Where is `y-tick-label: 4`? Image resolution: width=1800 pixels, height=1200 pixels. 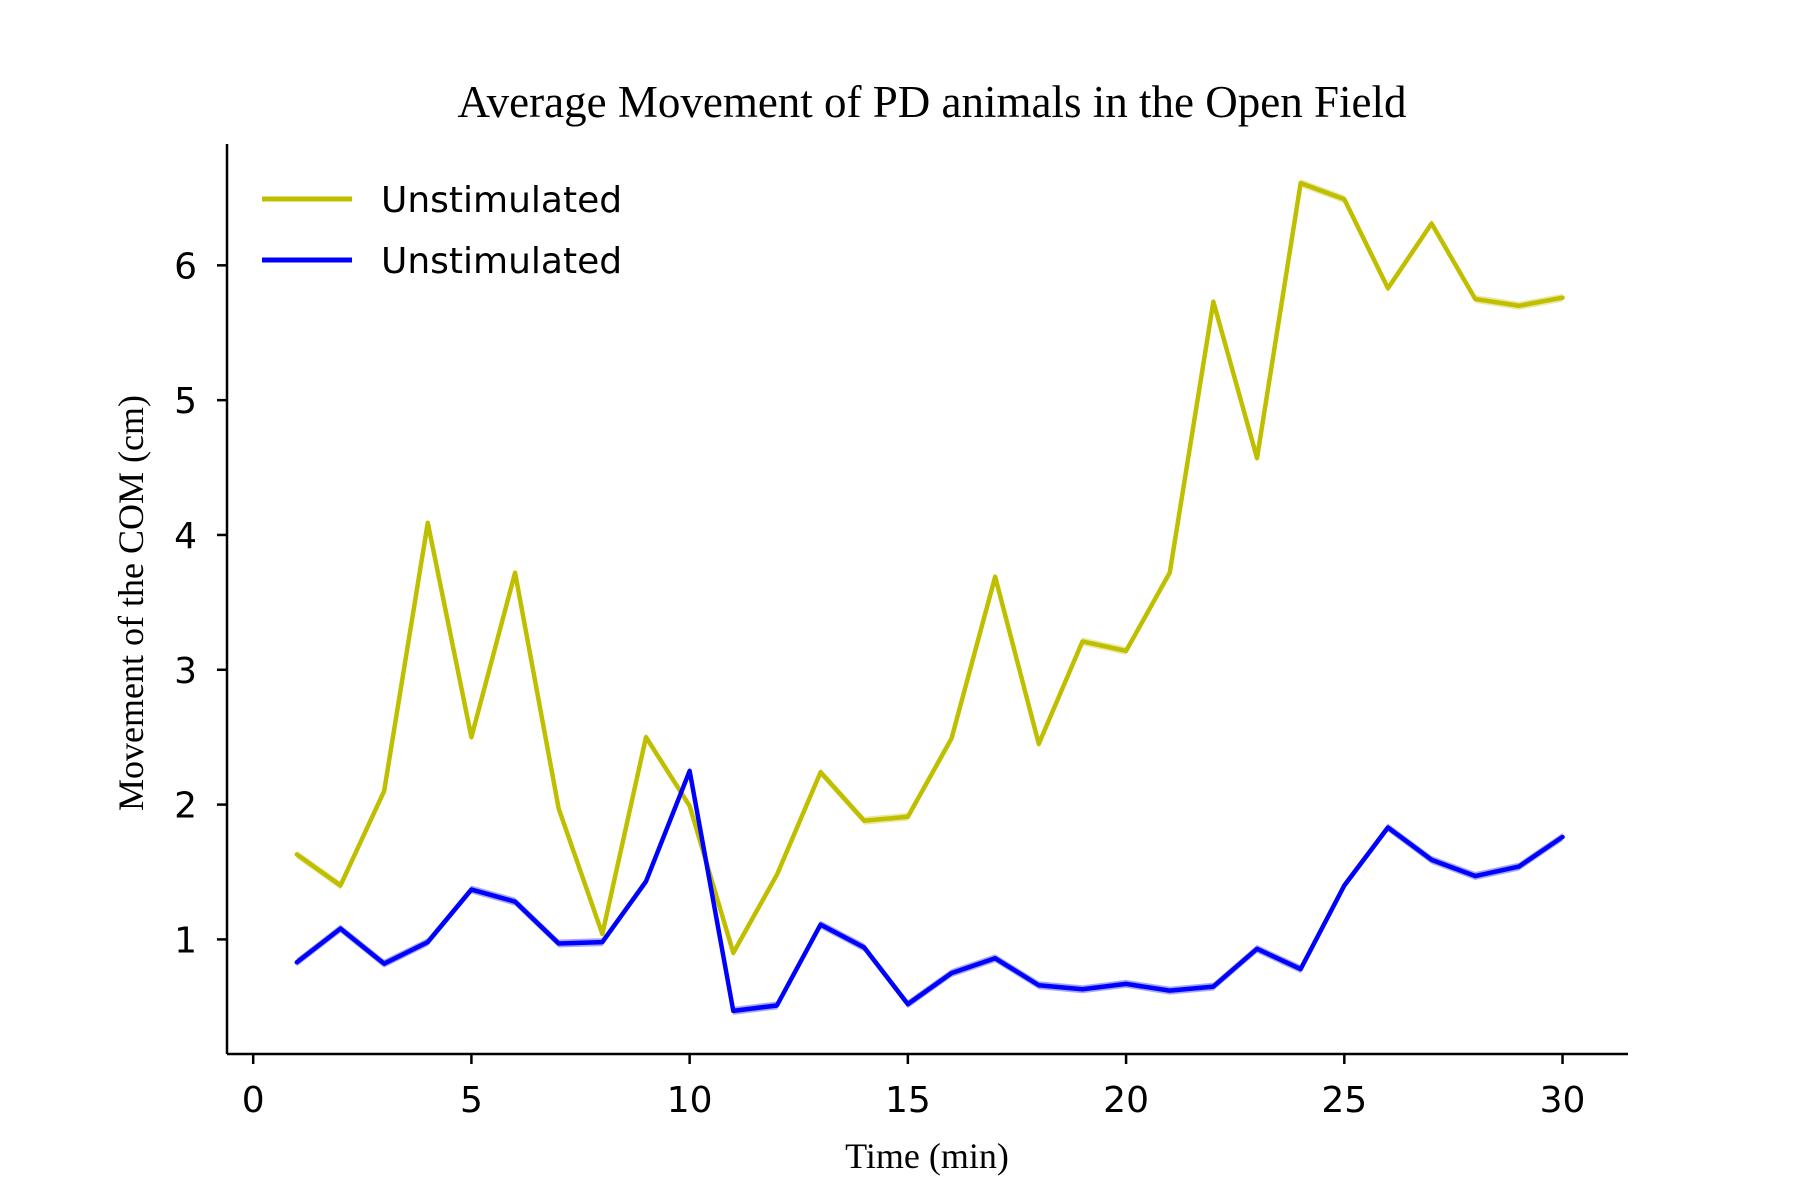 y-tick-label: 4 is located at coordinates (185, 536).